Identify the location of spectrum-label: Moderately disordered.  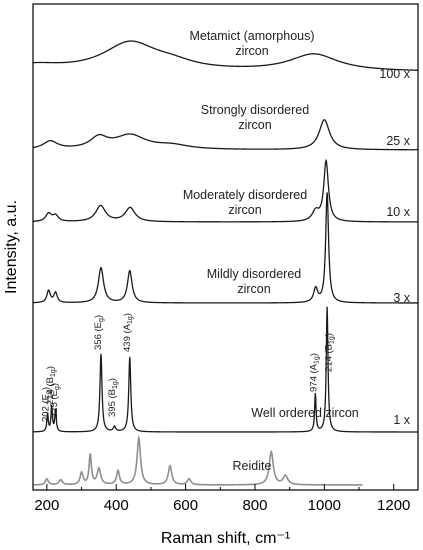
(245, 195).